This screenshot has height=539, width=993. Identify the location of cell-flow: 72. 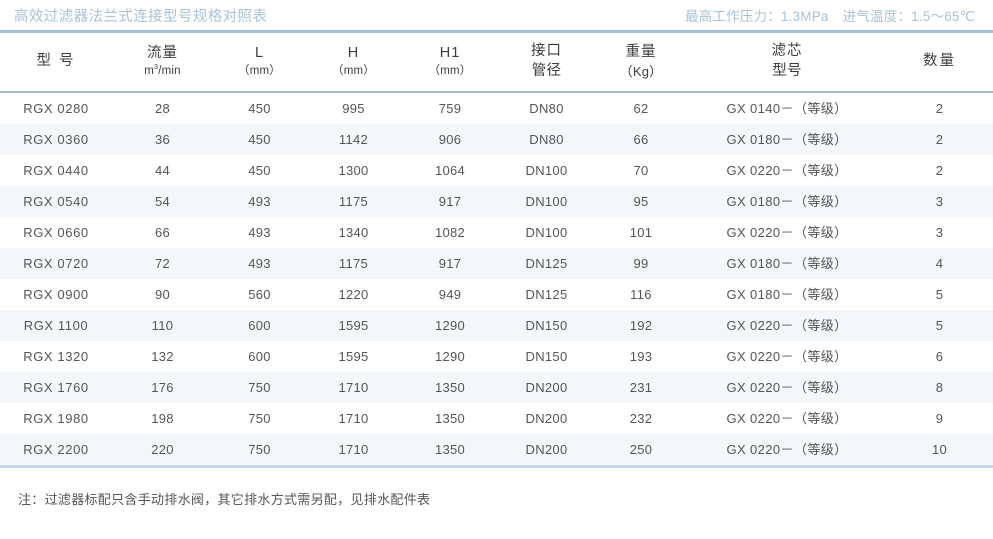
(162, 264).